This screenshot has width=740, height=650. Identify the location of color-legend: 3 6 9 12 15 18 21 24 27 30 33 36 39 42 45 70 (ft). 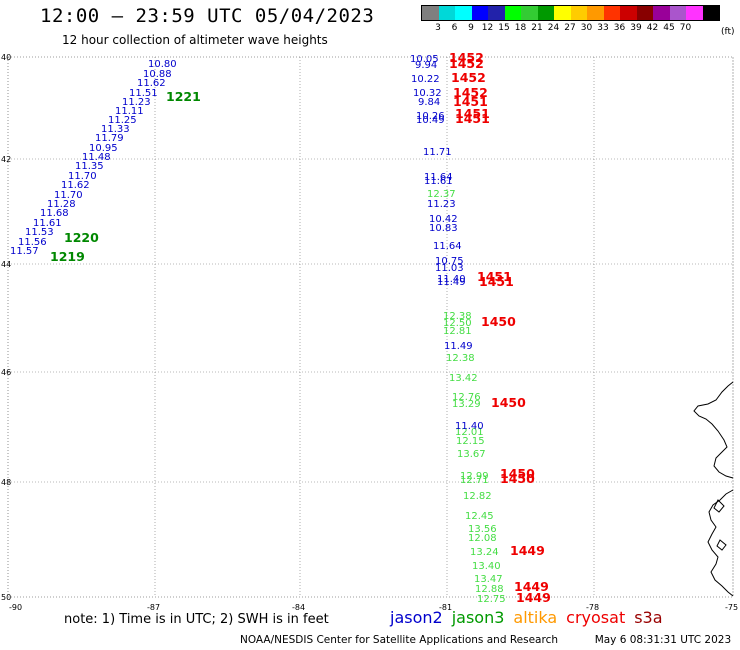
(578, 21).